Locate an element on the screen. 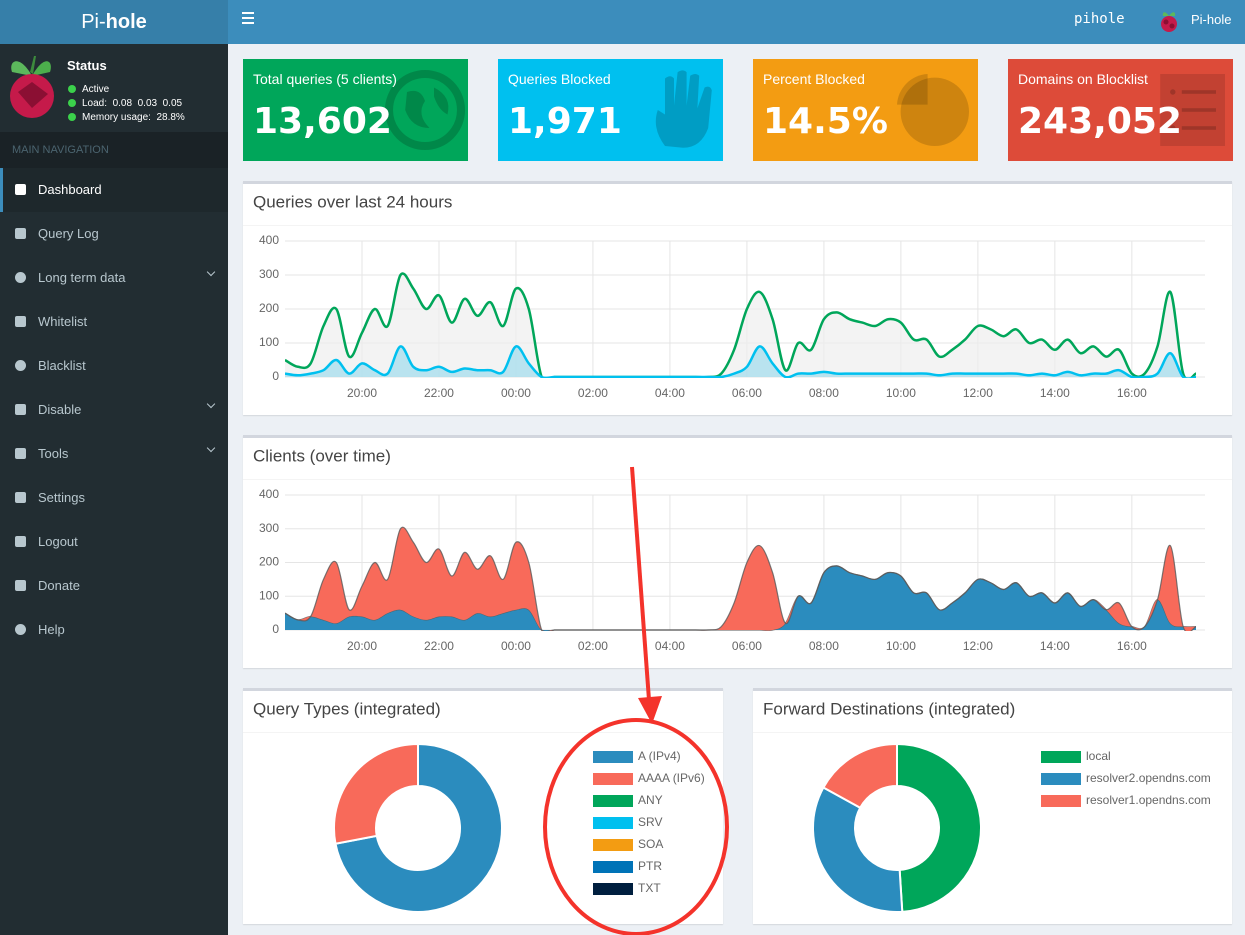  legend-label: ANY is located at coordinates (650, 800).